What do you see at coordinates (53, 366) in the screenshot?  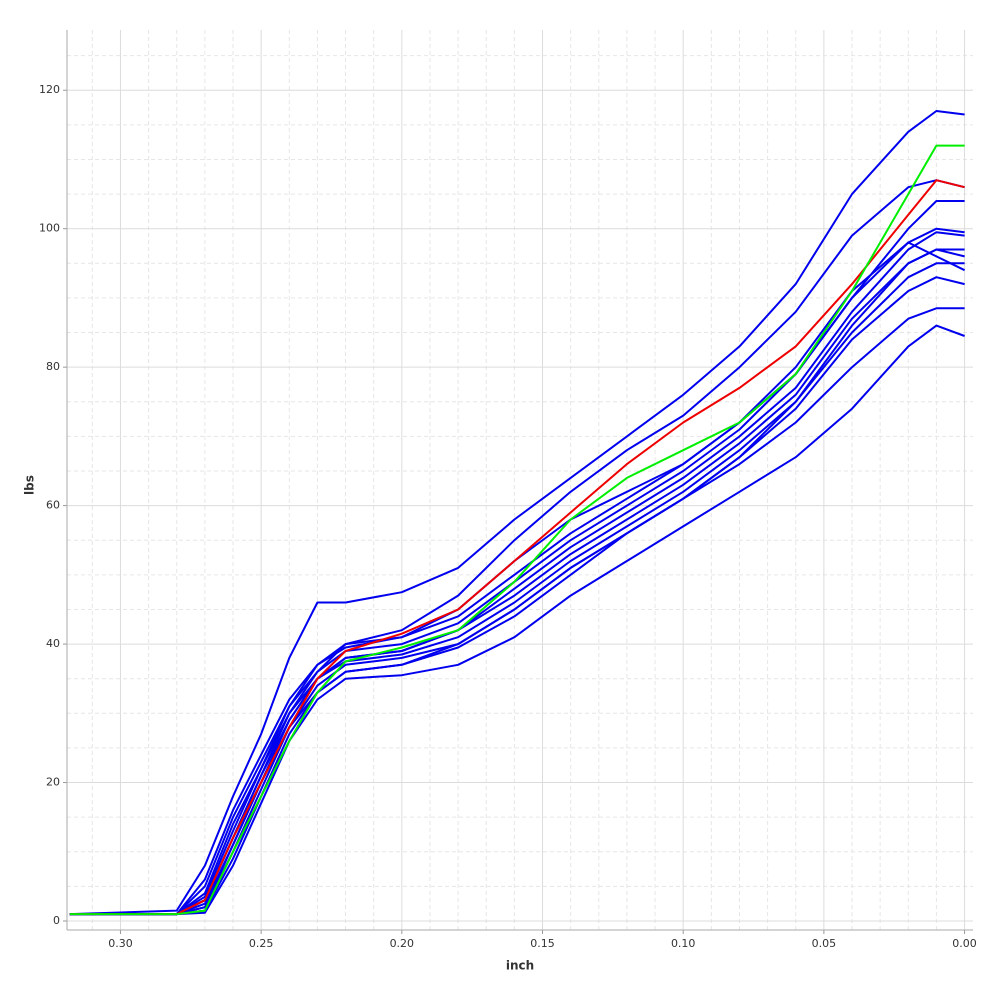 I see `y-tick-label: 80` at bounding box center [53, 366].